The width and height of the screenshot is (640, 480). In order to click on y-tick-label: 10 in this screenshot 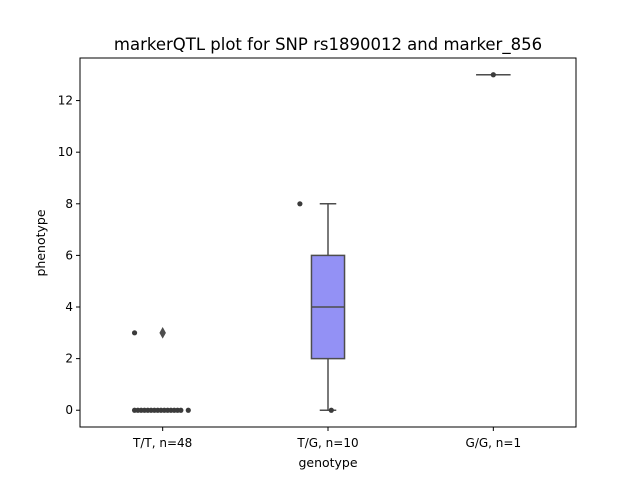, I will do `click(65, 152)`.